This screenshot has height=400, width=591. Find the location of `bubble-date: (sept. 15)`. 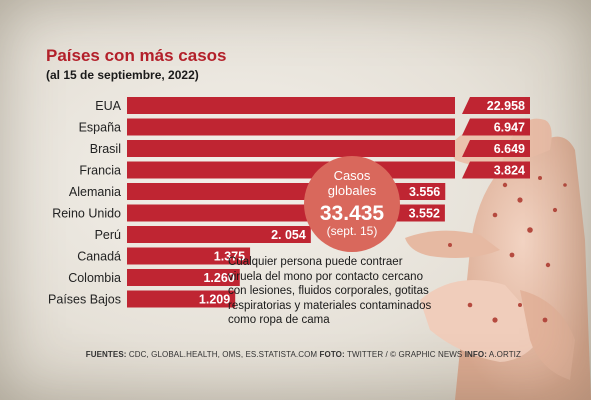

bubble-date: (sept. 15) is located at coordinates (352, 231).